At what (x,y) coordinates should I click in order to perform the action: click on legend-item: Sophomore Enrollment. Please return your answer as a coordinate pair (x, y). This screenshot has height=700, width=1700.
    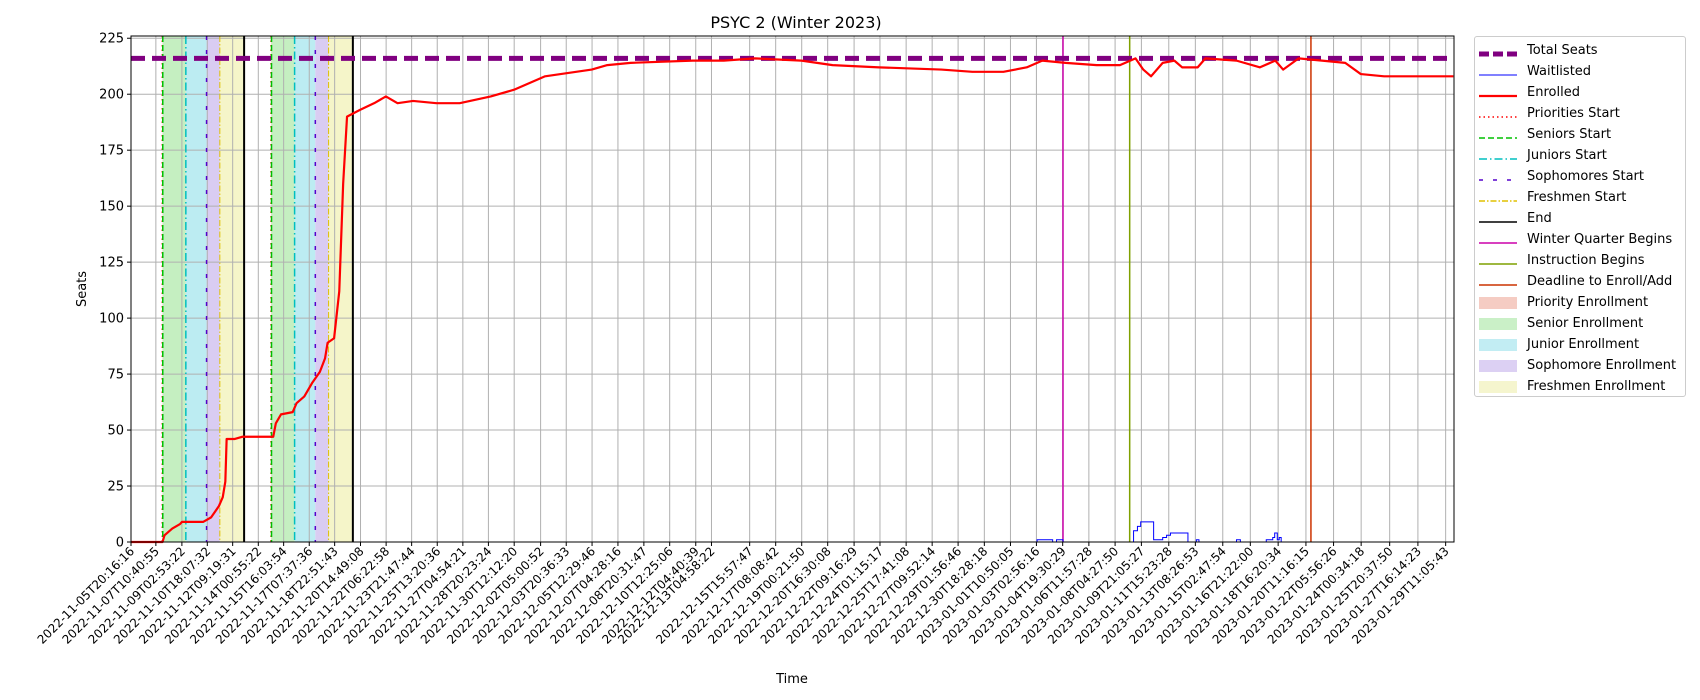
    Looking at the image, I should click on (1580, 366).